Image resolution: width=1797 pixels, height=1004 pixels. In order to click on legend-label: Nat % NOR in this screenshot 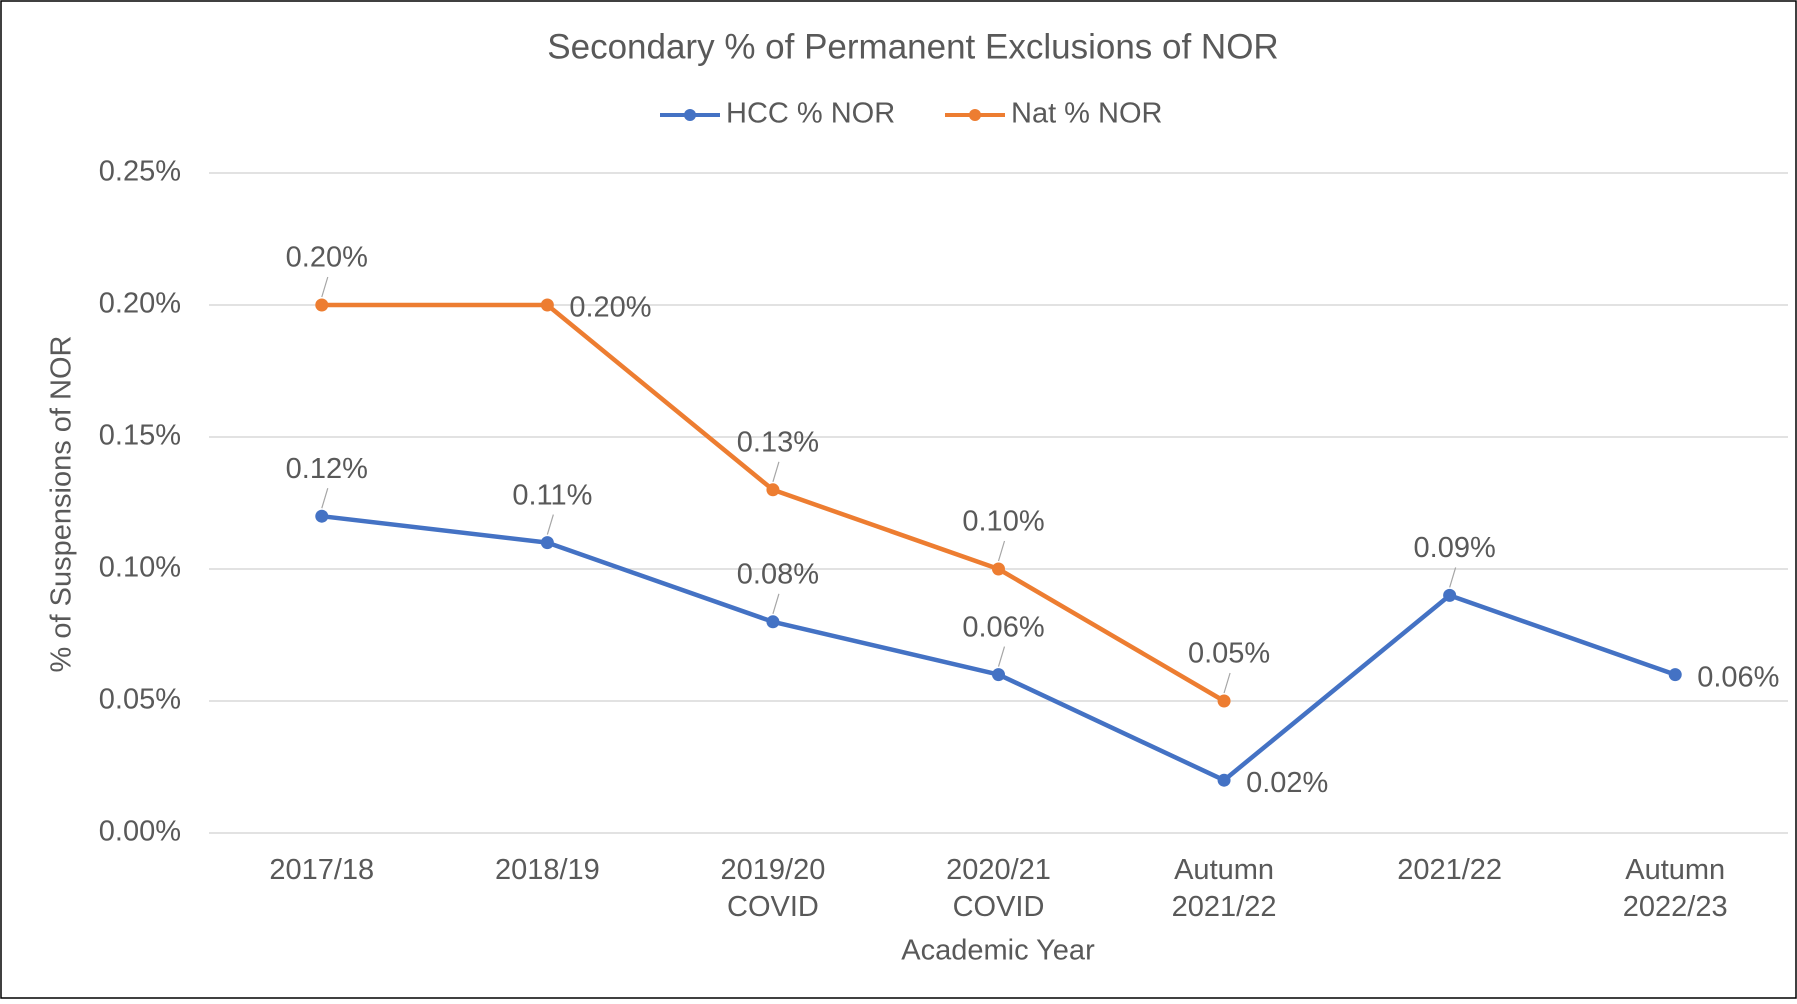, I will do `click(1086, 114)`.